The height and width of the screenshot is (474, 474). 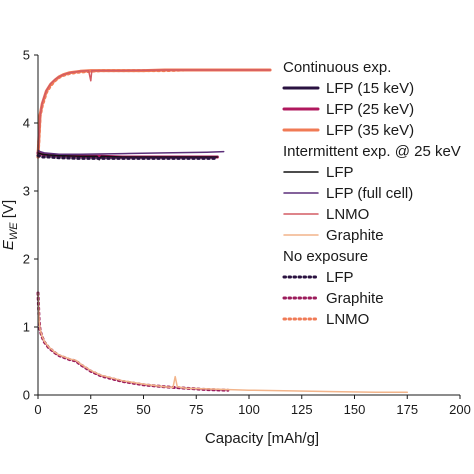 What do you see at coordinates (10, 225) in the screenshot?
I see `y-axis-title: EWE [V]` at bounding box center [10, 225].